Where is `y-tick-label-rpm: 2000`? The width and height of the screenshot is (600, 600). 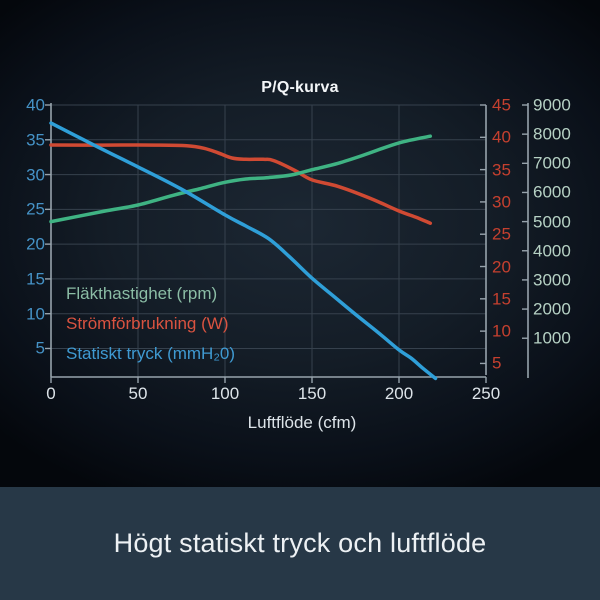 y-tick-label-rpm: 2000 is located at coordinates (552, 309).